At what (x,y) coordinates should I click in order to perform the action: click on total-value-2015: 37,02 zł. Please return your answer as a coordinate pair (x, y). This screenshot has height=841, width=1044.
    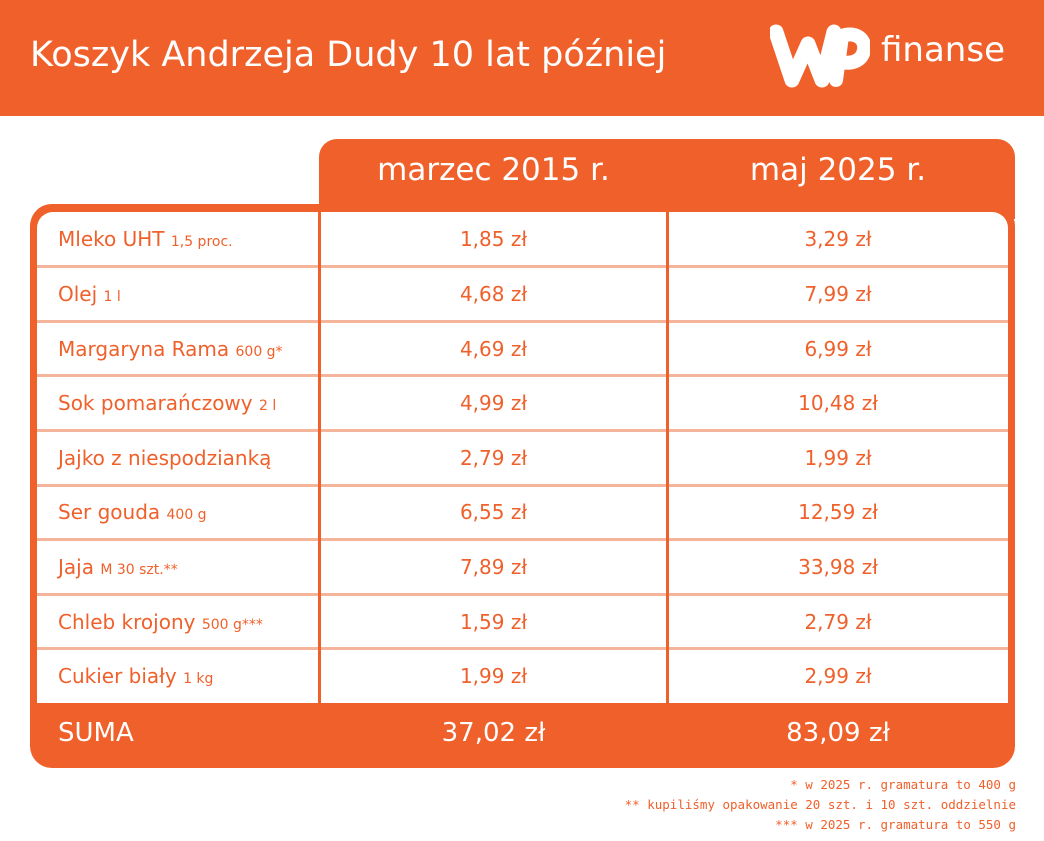
    Looking at the image, I should click on (493, 733).